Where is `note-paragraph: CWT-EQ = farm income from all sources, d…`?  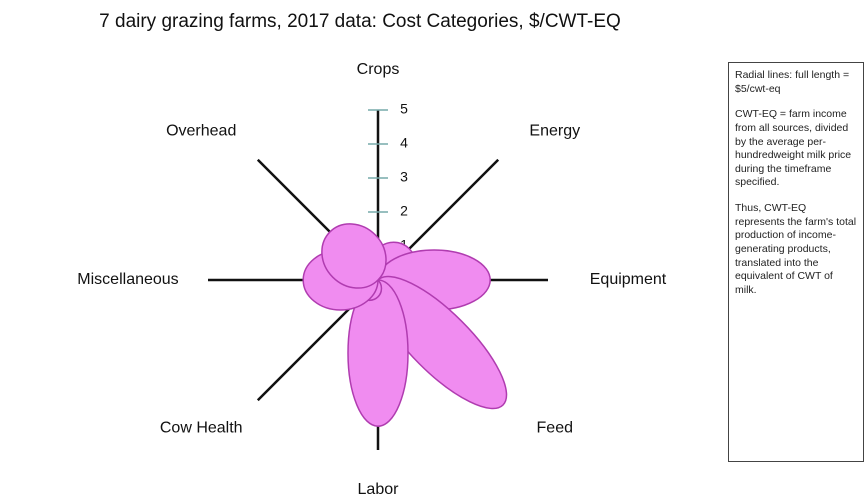
note-paragraph: CWT-EQ = farm income from all sources, d… is located at coordinates (793, 148).